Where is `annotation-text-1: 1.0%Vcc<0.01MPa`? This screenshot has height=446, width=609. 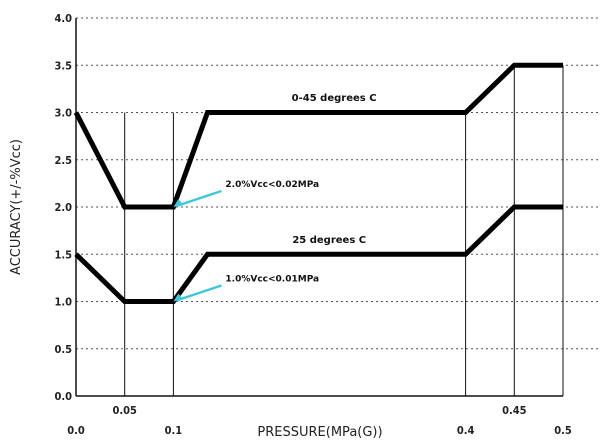 annotation-text-1: 1.0%Vcc<0.01MPa is located at coordinates (272, 280).